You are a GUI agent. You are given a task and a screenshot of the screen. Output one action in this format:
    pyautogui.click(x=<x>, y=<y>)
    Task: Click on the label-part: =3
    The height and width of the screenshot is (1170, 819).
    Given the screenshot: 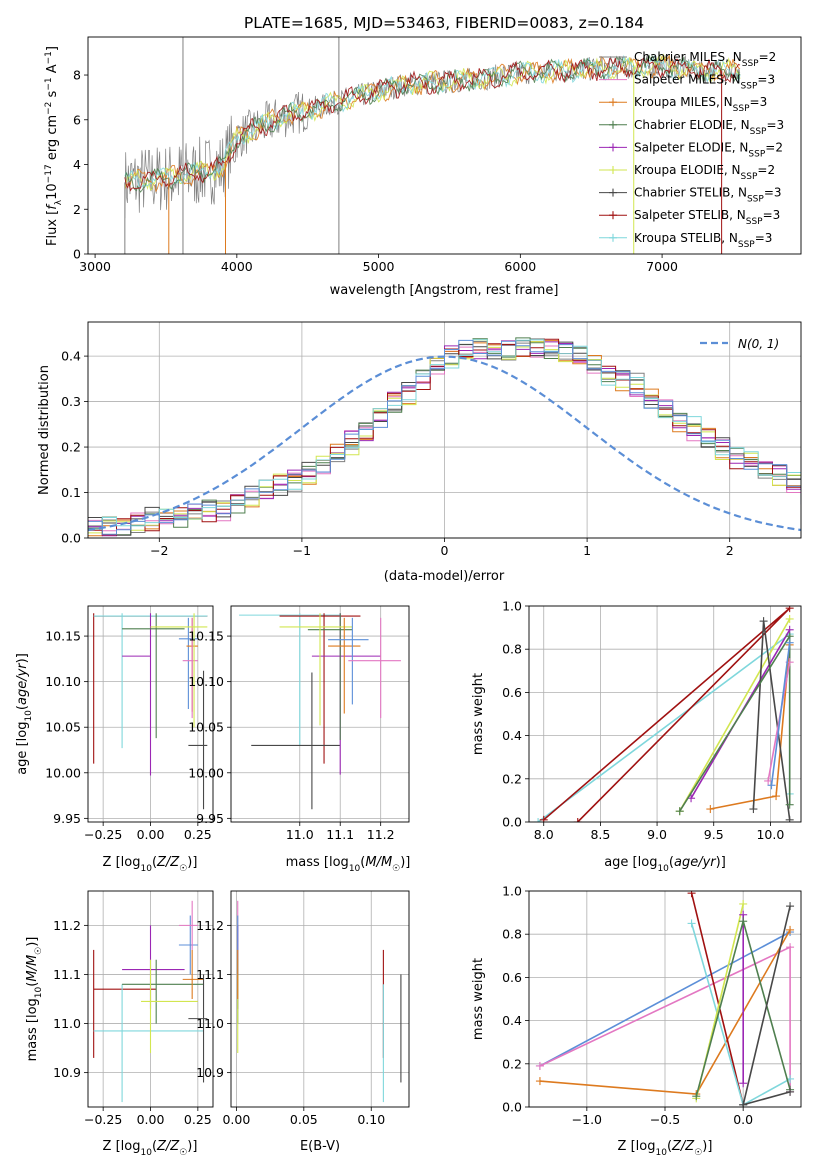 What is the action you would take?
    pyautogui.click(x=773, y=193)
    